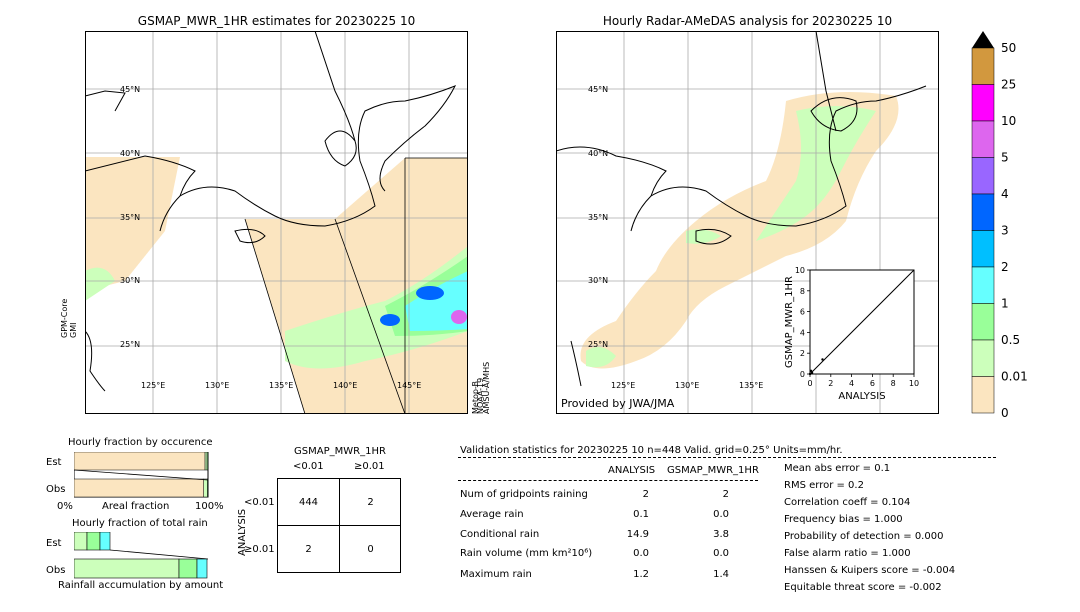  Describe the element at coordinates (802, 291) in the screenshot. I see `scatter-ytick-4: 8` at that location.